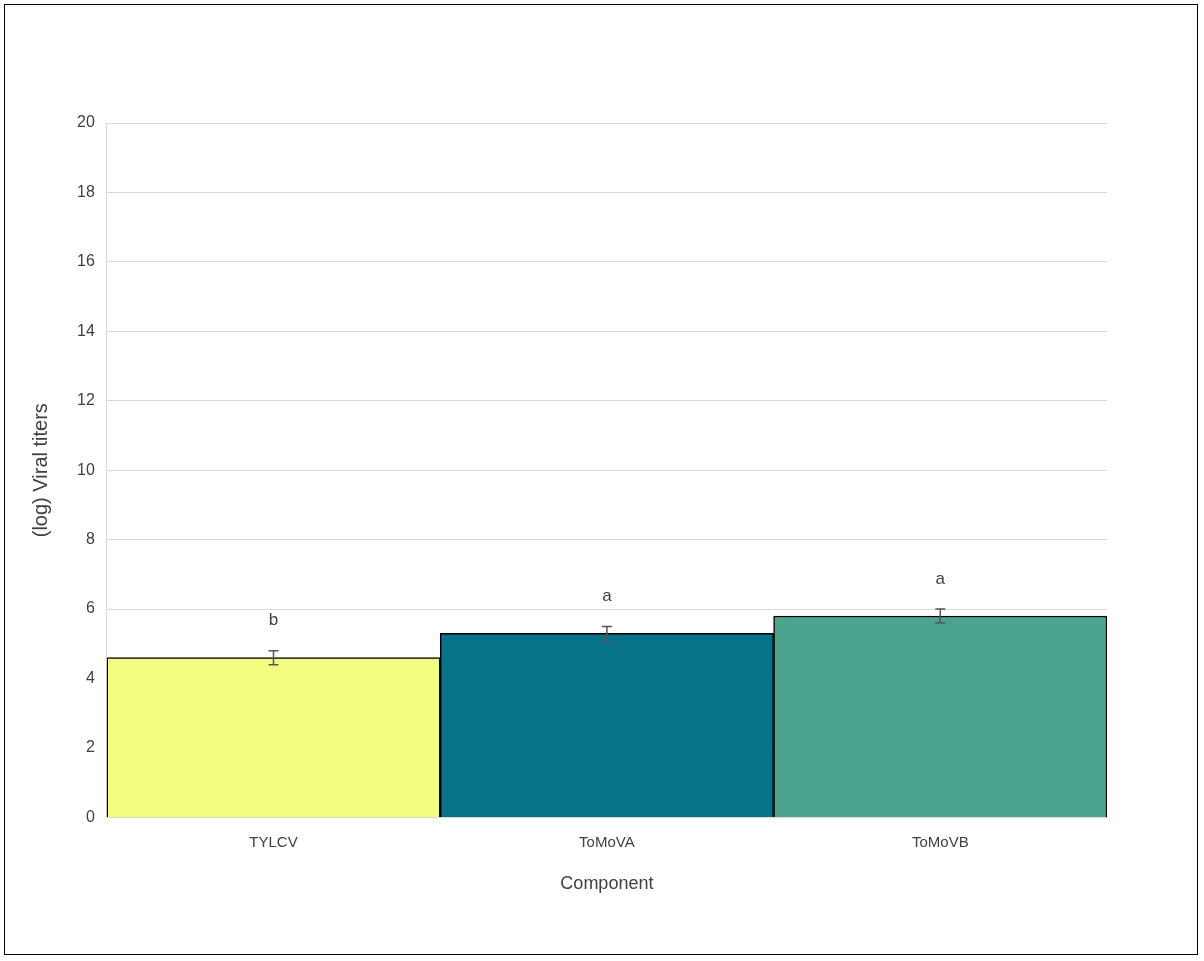 This screenshot has width=1204, height=961. I want to click on y-tick-label: 4, so click(90, 677).